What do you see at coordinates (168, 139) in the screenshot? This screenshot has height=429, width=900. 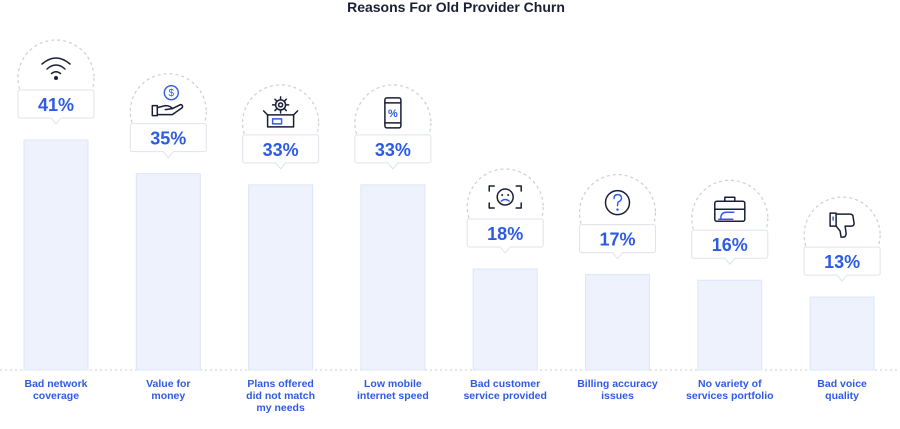 I see `value-label-2: 35%` at bounding box center [168, 139].